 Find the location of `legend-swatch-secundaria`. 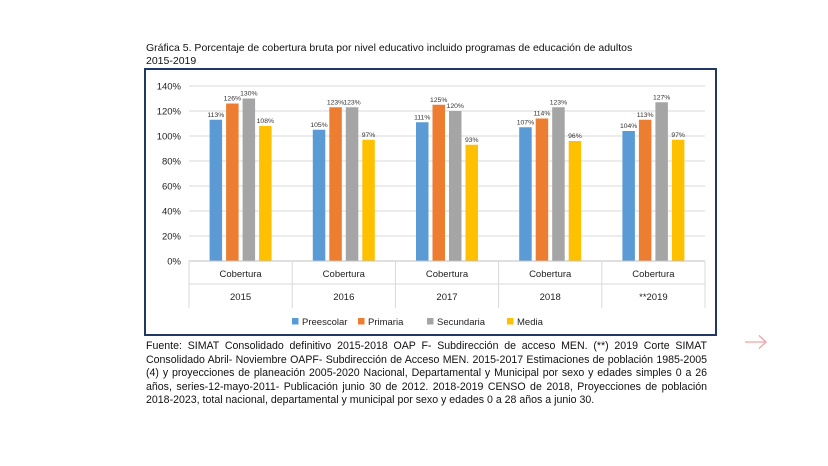

legend-swatch-secundaria is located at coordinates (430, 321).